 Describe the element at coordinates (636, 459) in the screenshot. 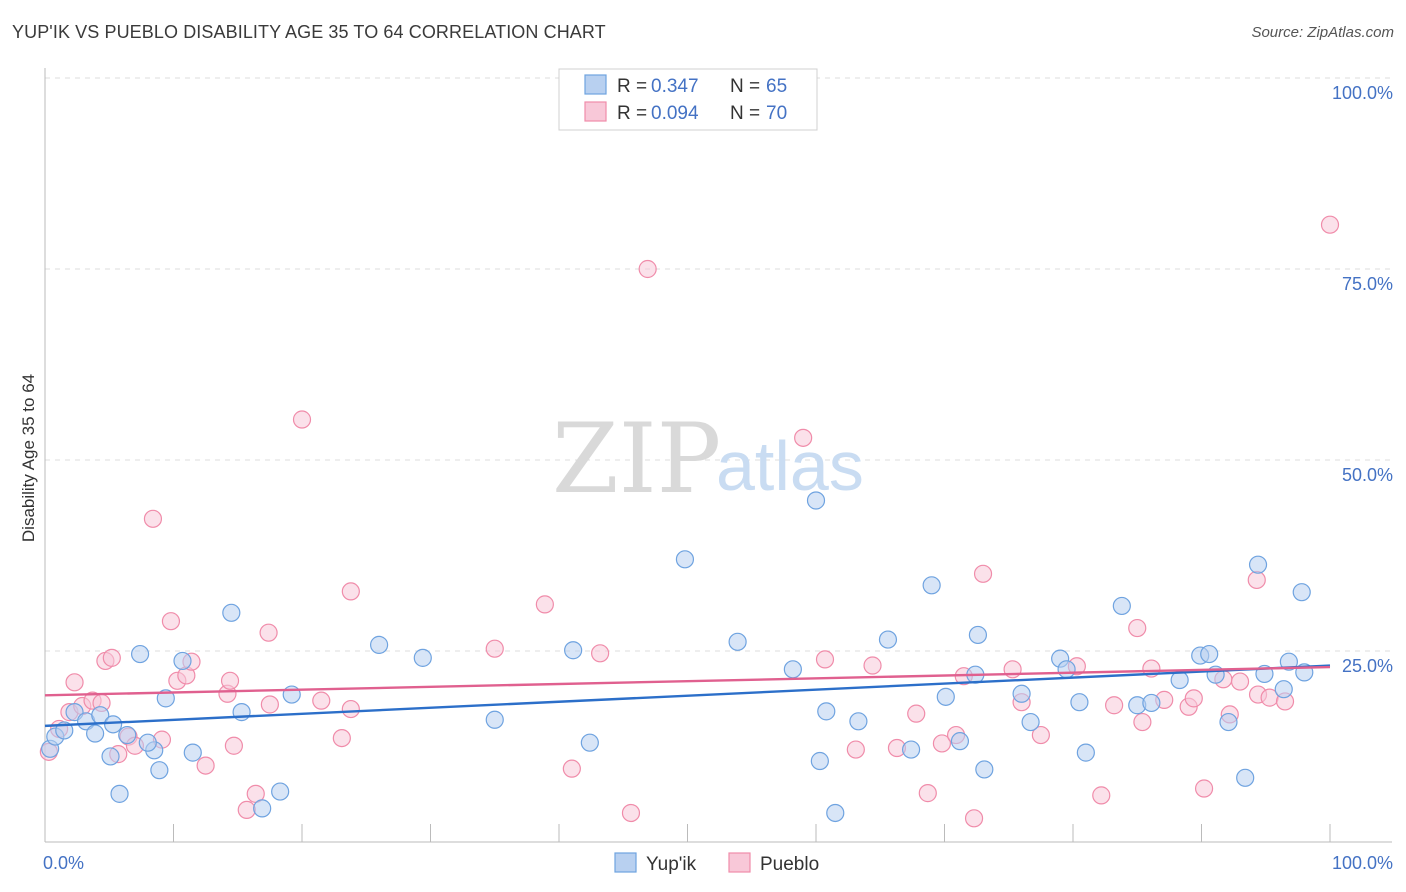

I see `watermark-zip: ZIP` at that location.